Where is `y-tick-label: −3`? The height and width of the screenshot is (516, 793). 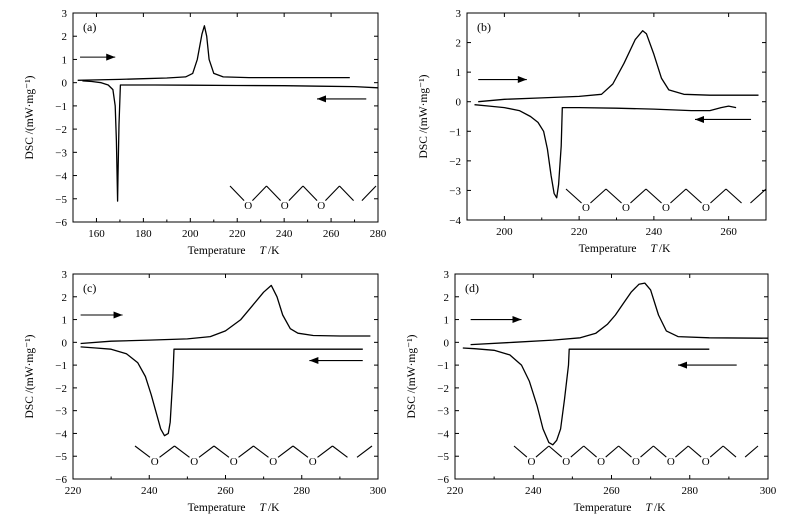 y-tick-label: −3 is located at coordinates (61, 153).